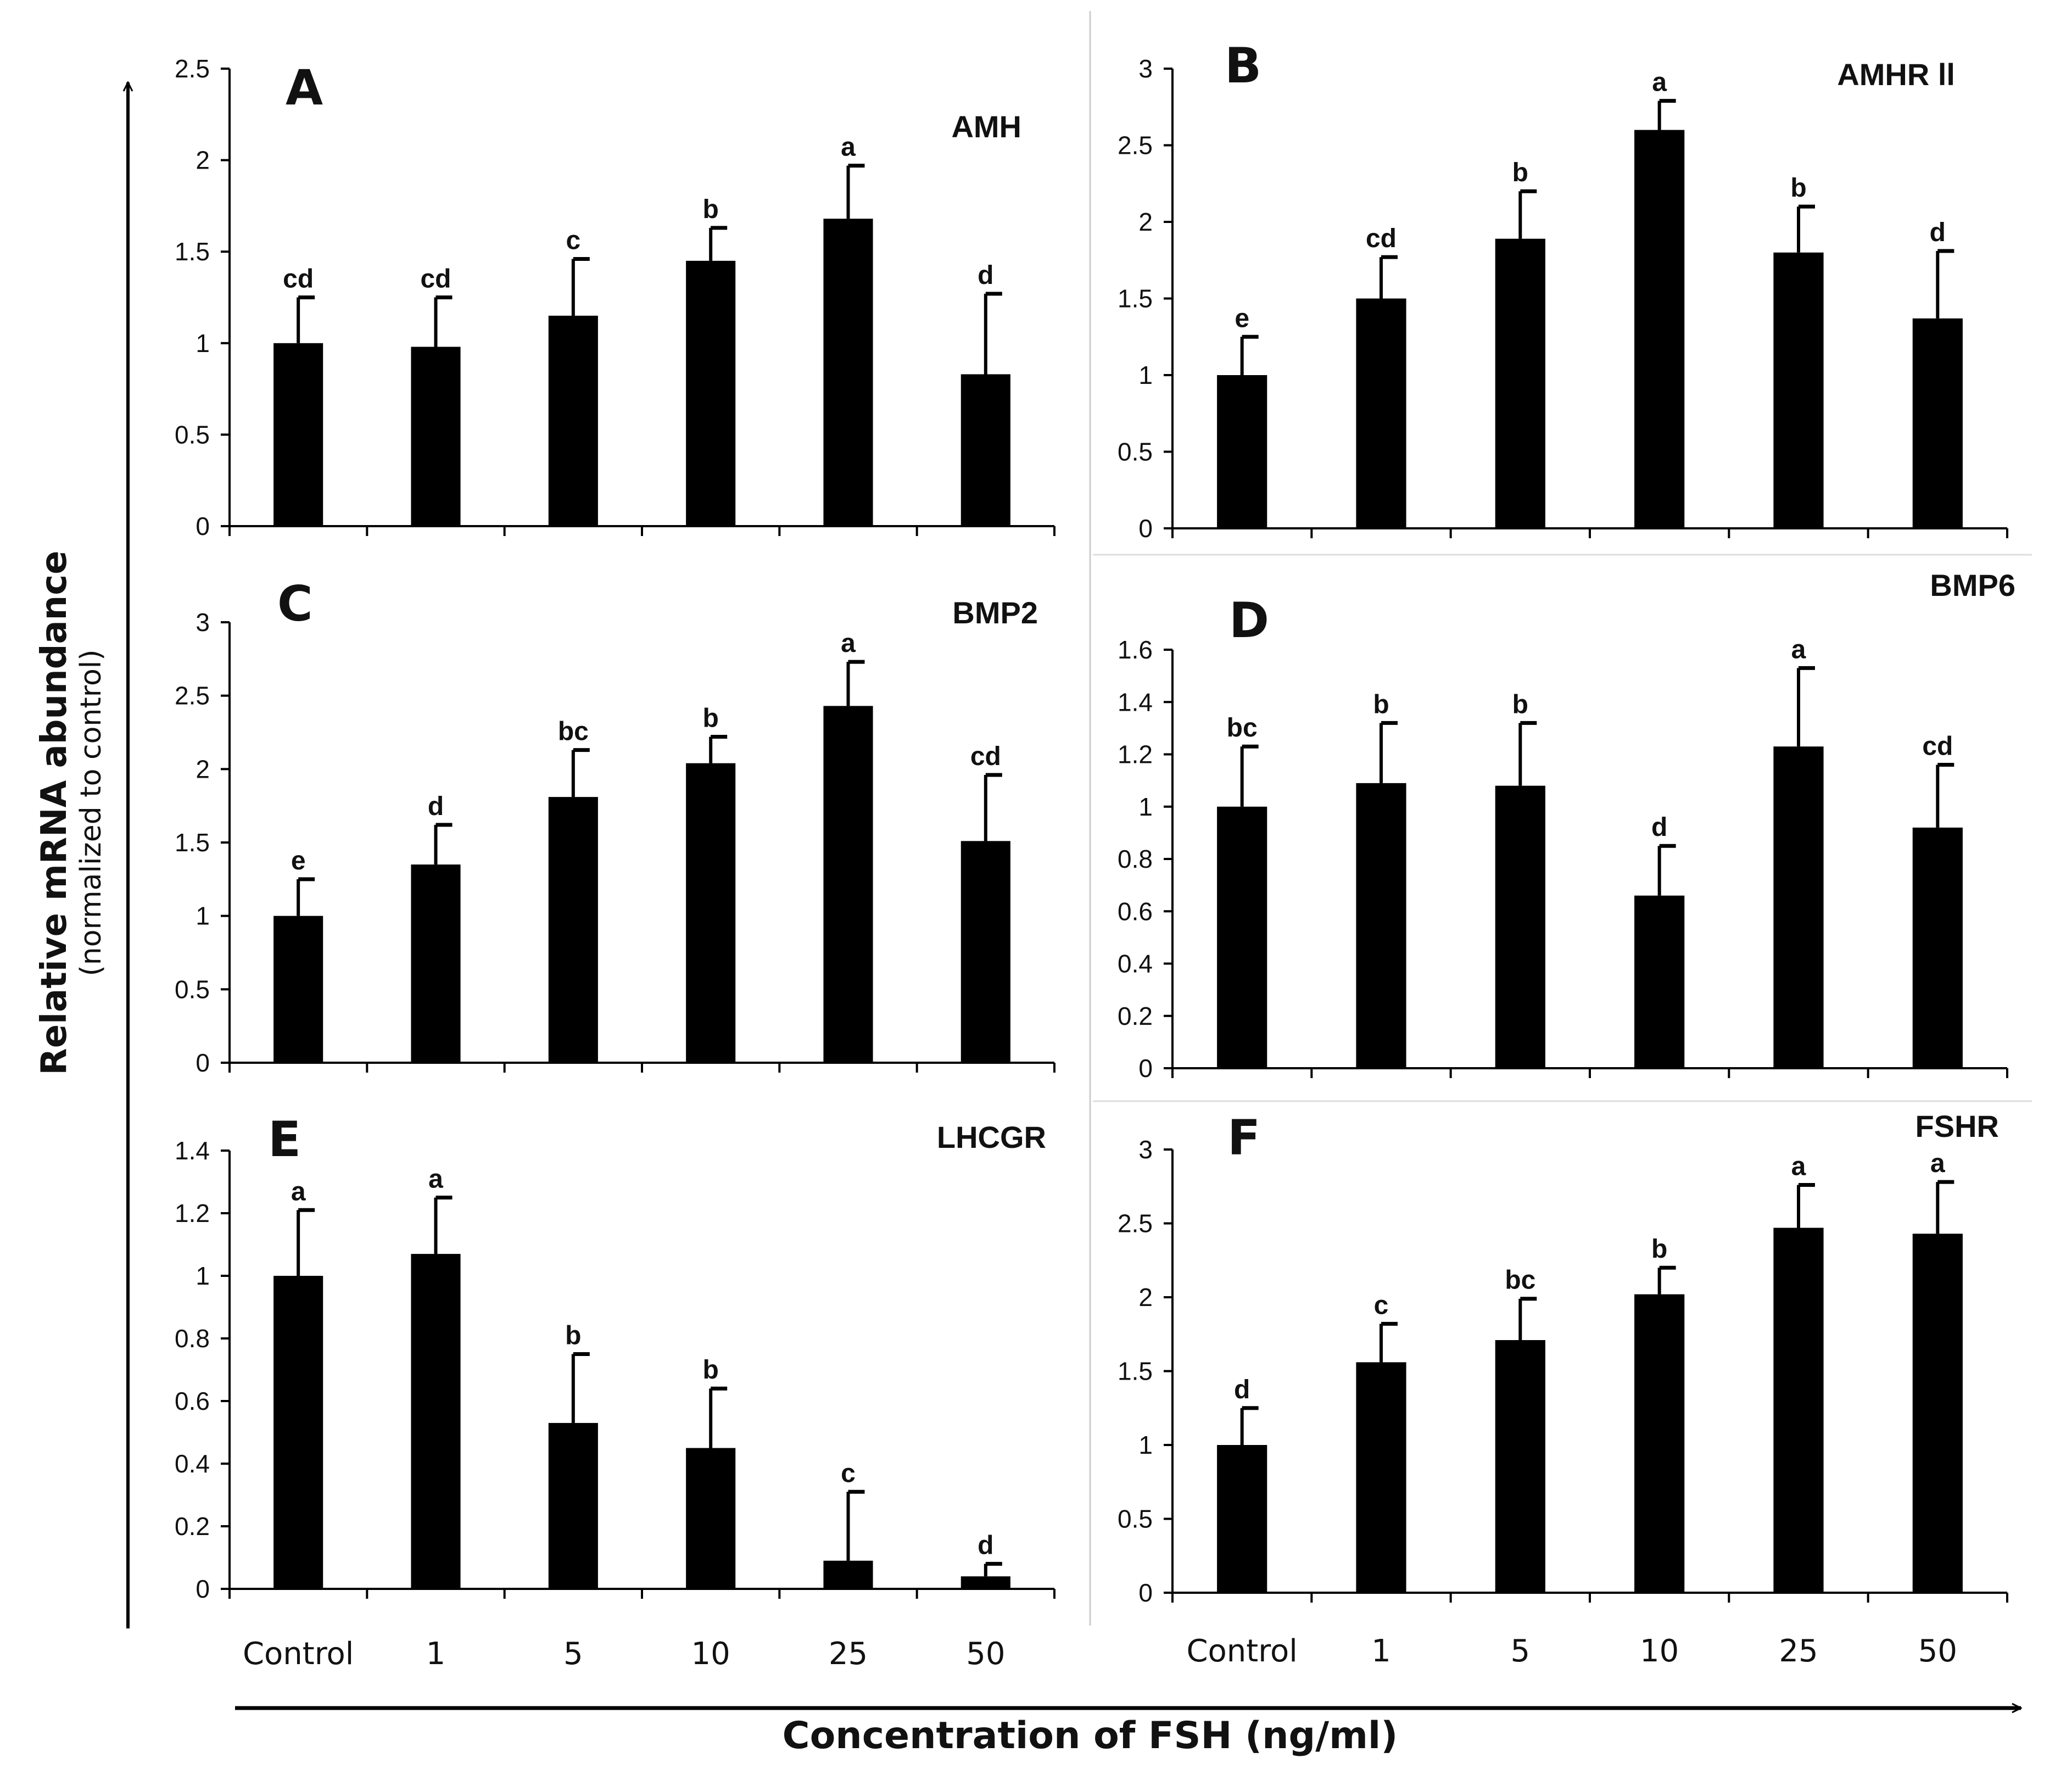 Image resolution: width=2072 pixels, height=1780 pixels. What do you see at coordinates (1896, 74) in the screenshot?
I see `gene-label: AMHR ll` at bounding box center [1896, 74].